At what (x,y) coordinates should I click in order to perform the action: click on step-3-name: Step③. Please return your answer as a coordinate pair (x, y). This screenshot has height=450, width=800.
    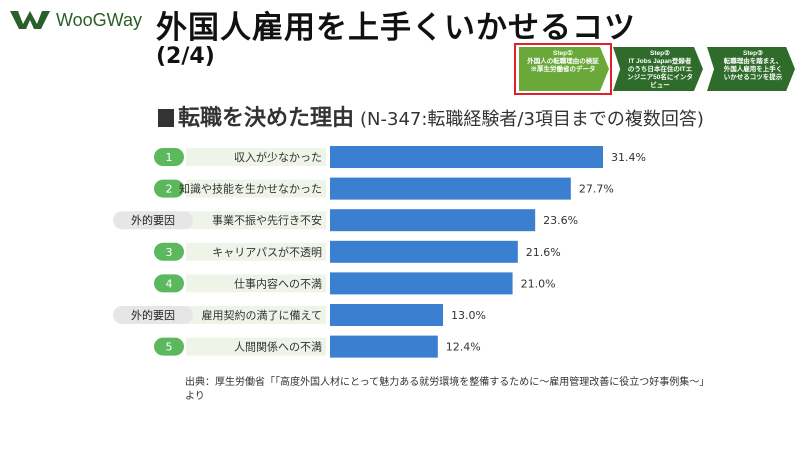
    Looking at the image, I should click on (753, 53).